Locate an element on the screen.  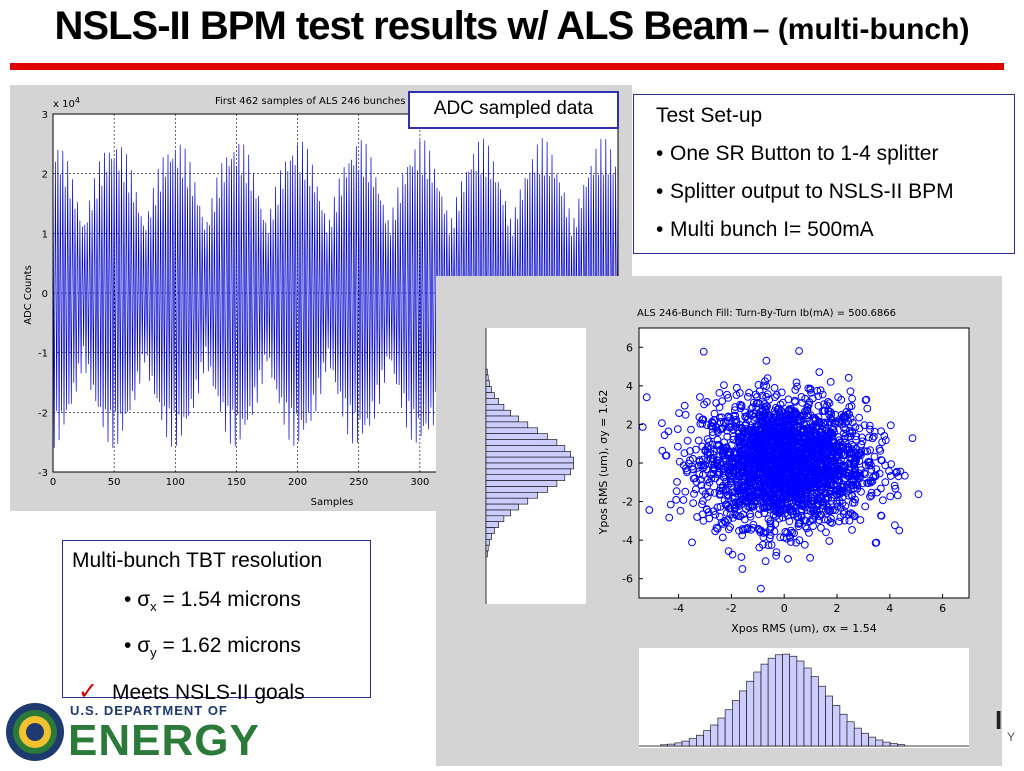
adc-y-tick-label: 0 is located at coordinates (45, 294).